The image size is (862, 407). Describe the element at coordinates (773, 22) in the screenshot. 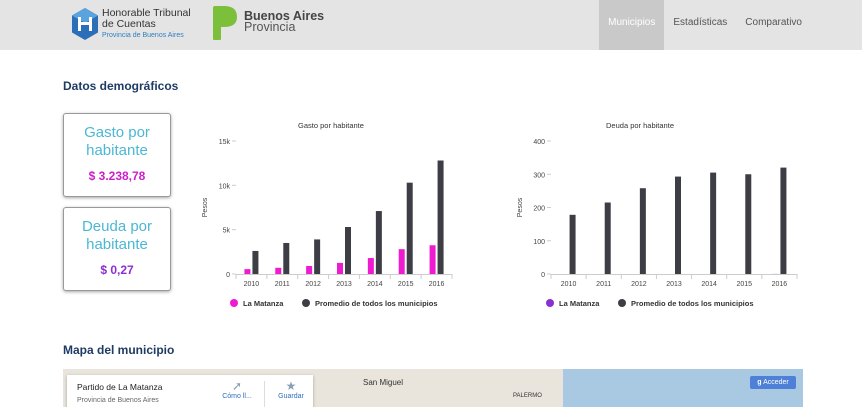

I see `nav-comparativo: Comparativo` at that location.